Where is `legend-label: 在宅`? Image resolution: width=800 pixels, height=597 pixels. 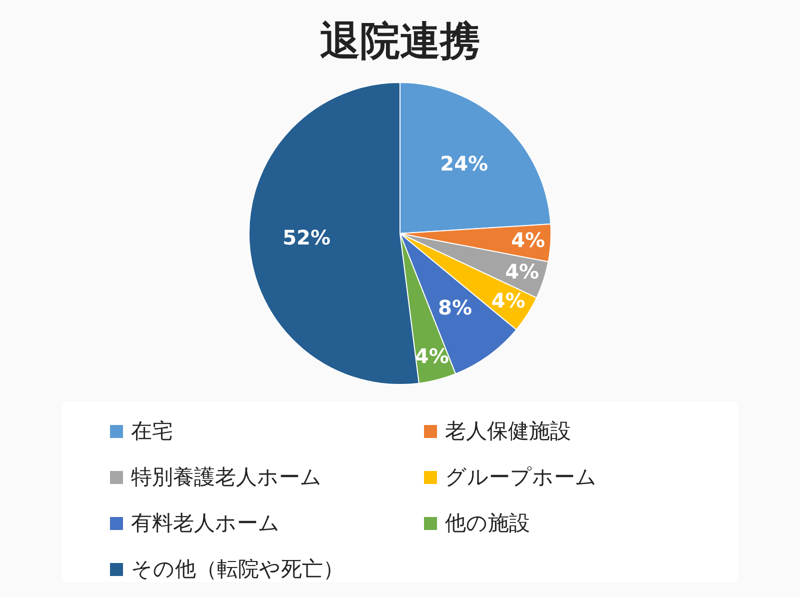
legend-label: 在宅 is located at coordinates (152, 431).